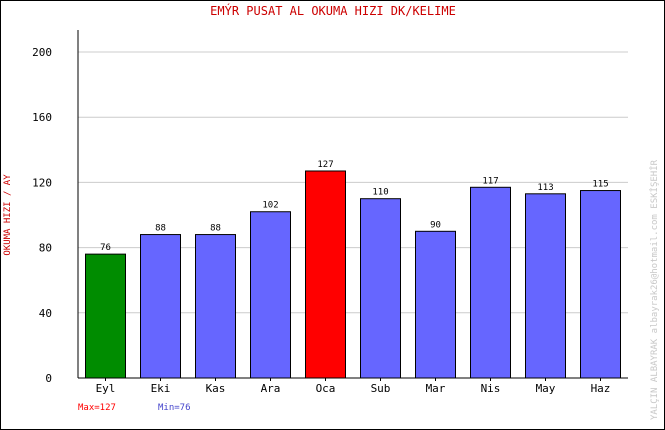 Image resolution: width=665 pixels, height=430 pixels. What do you see at coordinates (600, 185) in the screenshot?
I see `bar-value-label: 115` at bounding box center [600, 185].